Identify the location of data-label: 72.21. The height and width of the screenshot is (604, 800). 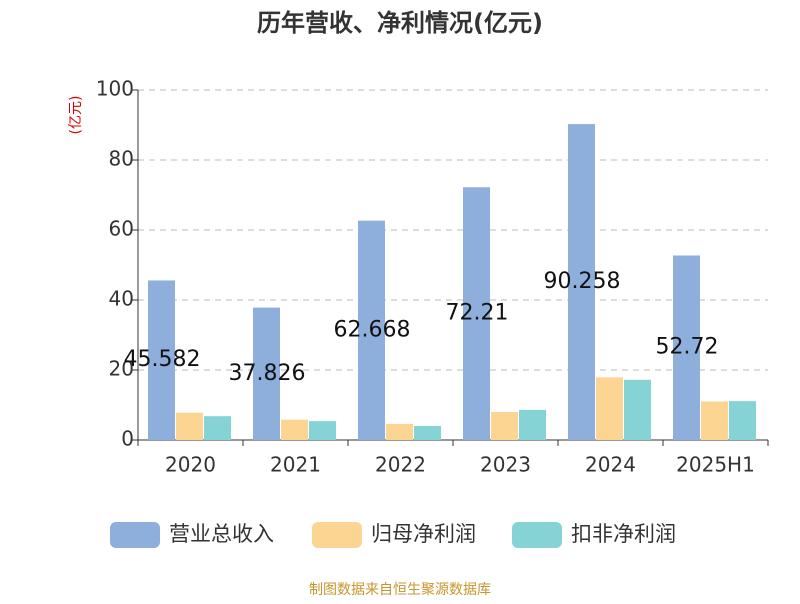
(477, 313).